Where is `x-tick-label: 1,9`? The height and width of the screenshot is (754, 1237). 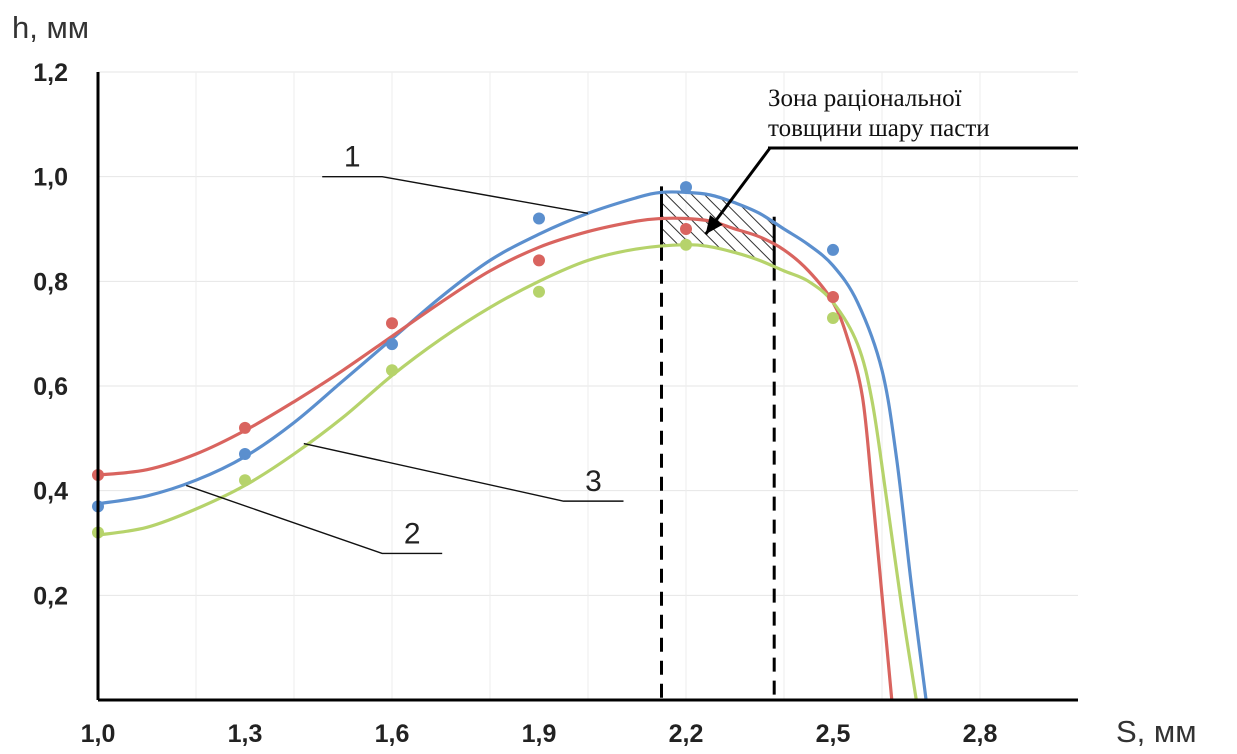
x-tick-label: 1,9 is located at coordinates (539, 734).